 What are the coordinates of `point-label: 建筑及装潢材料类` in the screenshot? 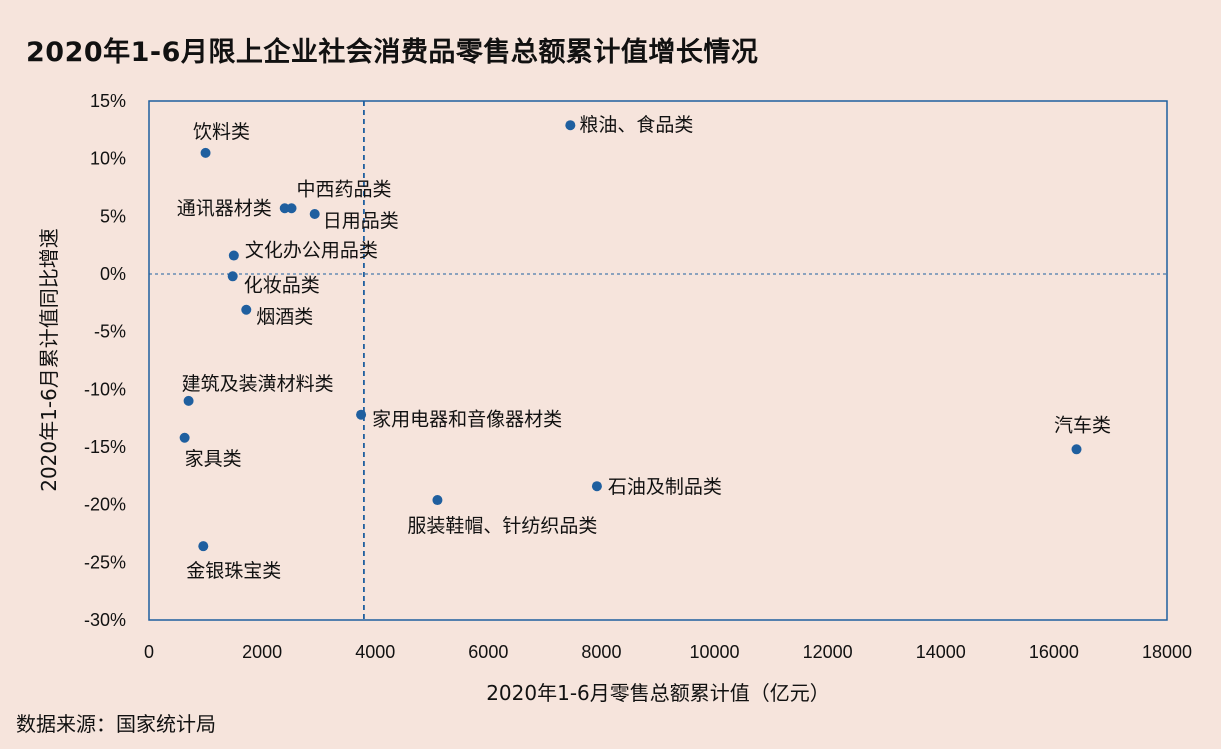 It's located at (258, 384).